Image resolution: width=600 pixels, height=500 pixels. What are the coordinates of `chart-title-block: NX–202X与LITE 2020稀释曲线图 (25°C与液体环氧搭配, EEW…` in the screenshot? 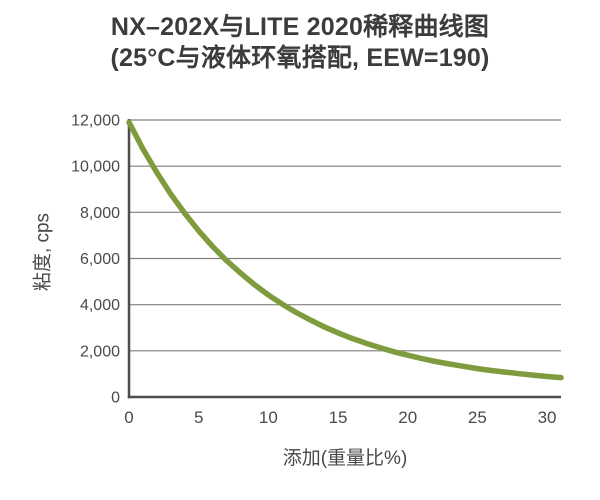 It's located at (300, 43).